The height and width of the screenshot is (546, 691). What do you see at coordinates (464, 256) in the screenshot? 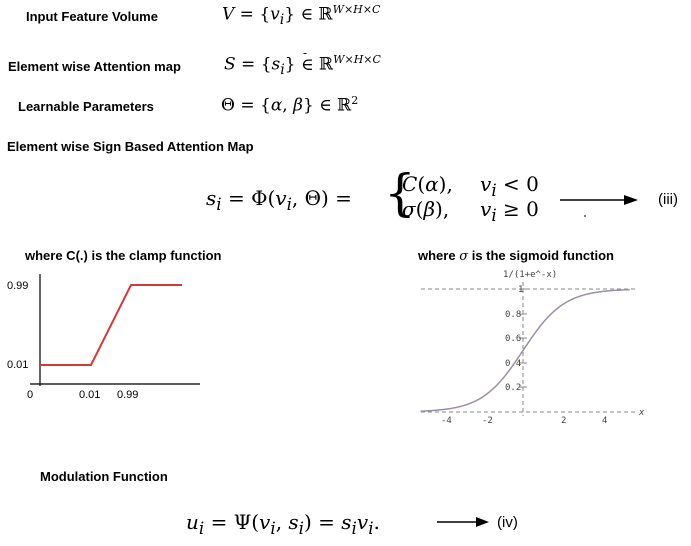
I see `sigma-symbol: σ` at bounding box center [464, 256].